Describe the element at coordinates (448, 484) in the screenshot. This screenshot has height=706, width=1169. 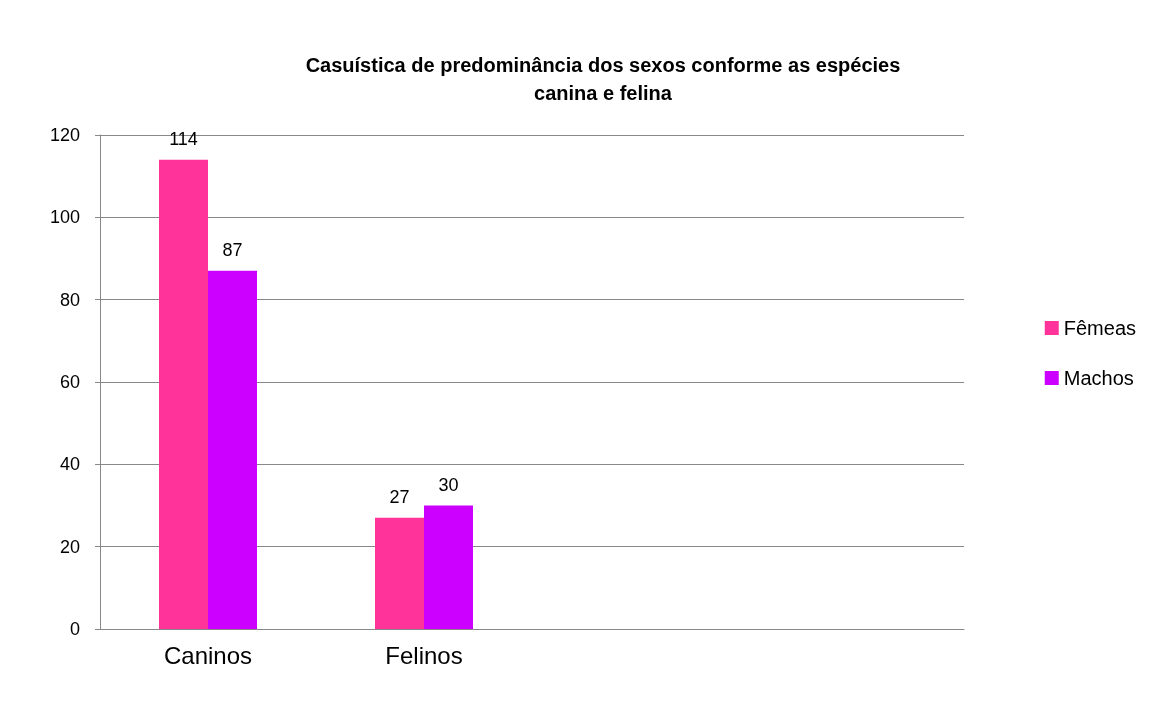
I see `data-label: 30` at that location.